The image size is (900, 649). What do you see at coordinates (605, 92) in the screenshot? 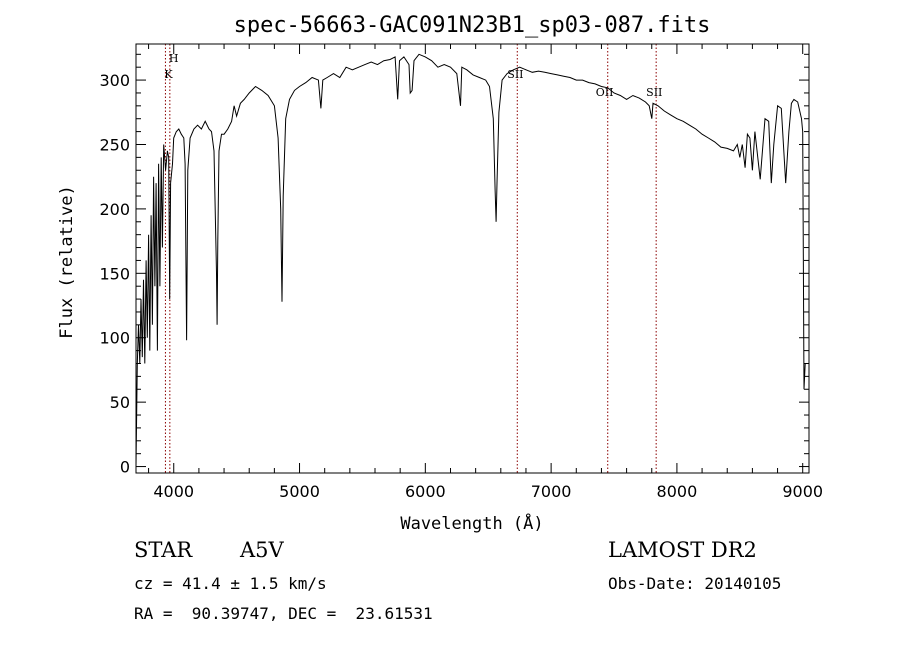
I see `spectral-line-label: OII` at bounding box center [605, 92].